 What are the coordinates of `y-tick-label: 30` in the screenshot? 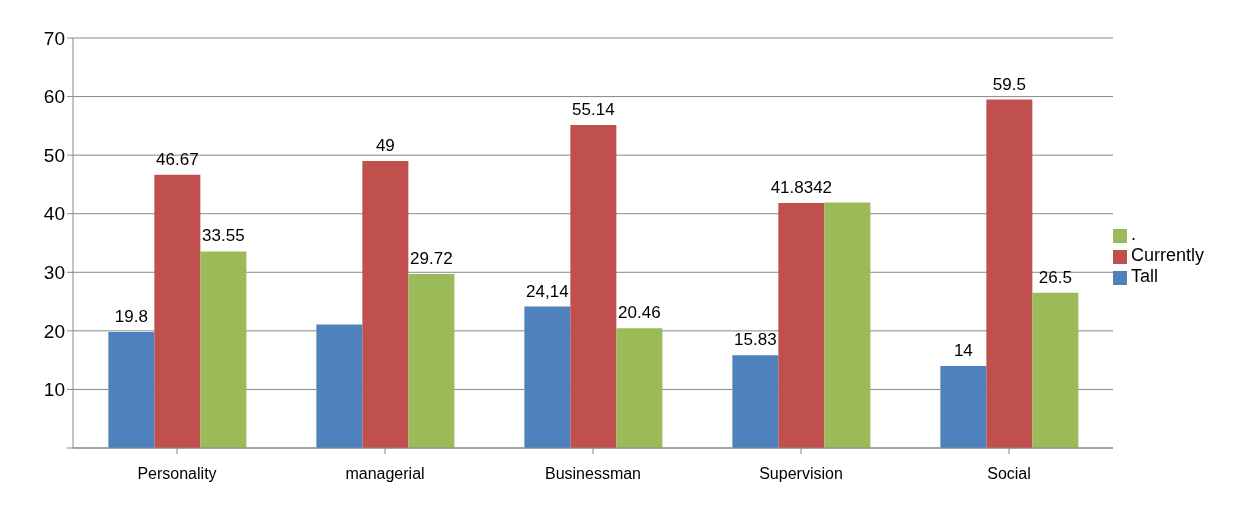 It's located at (54, 273).